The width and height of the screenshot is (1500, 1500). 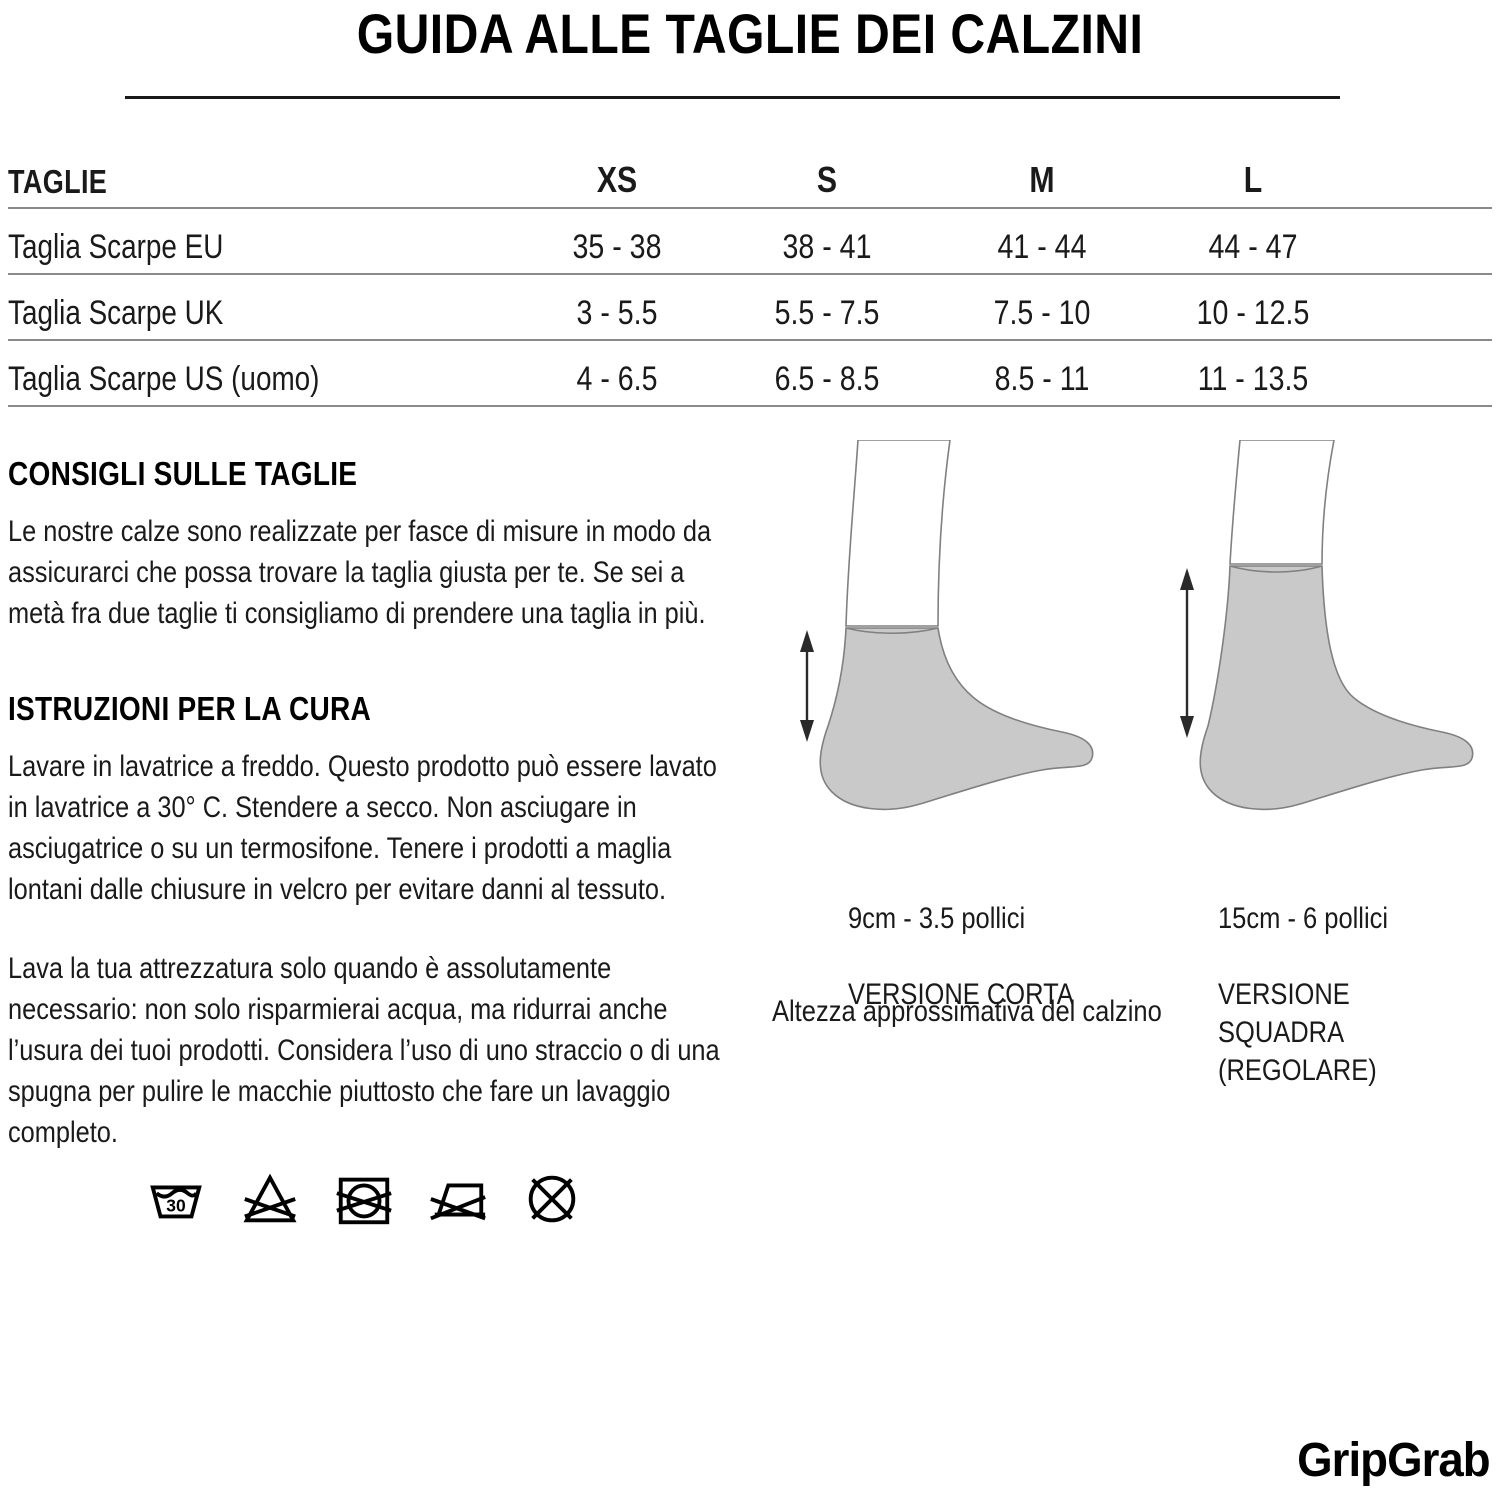 What do you see at coordinates (956, 719) in the screenshot?
I see `sock-shape-short` at bounding box center [956, 719].